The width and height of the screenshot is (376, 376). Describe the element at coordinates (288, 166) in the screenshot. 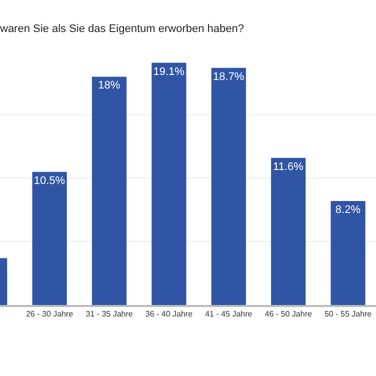

I see `data-label: 11.6%` at that location.